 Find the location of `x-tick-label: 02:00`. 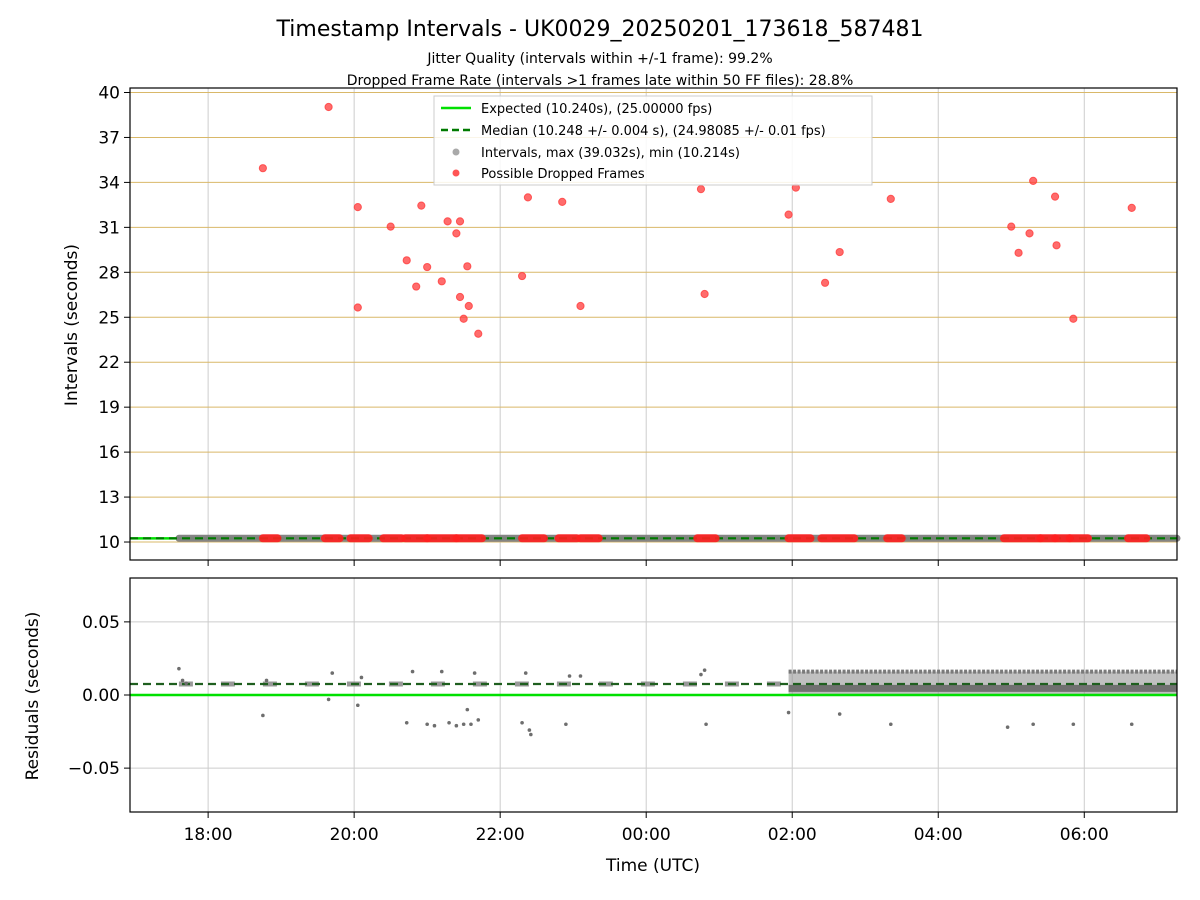

x-tick-label: 02:00 is located at coordinates (792, 835).